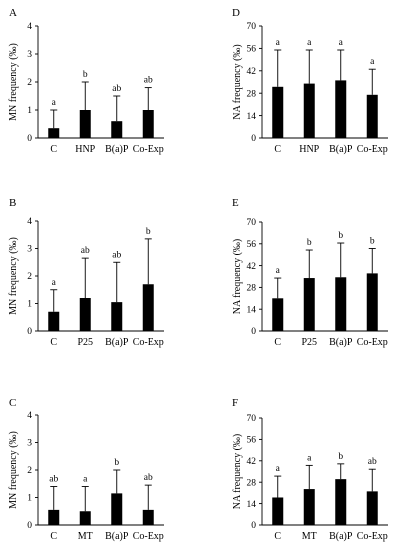 The image size is (410, 550). What do you see at coordinates (235, 403) in the screenshot?
I see `panel-letter: F` at bounding box center [235, 403].